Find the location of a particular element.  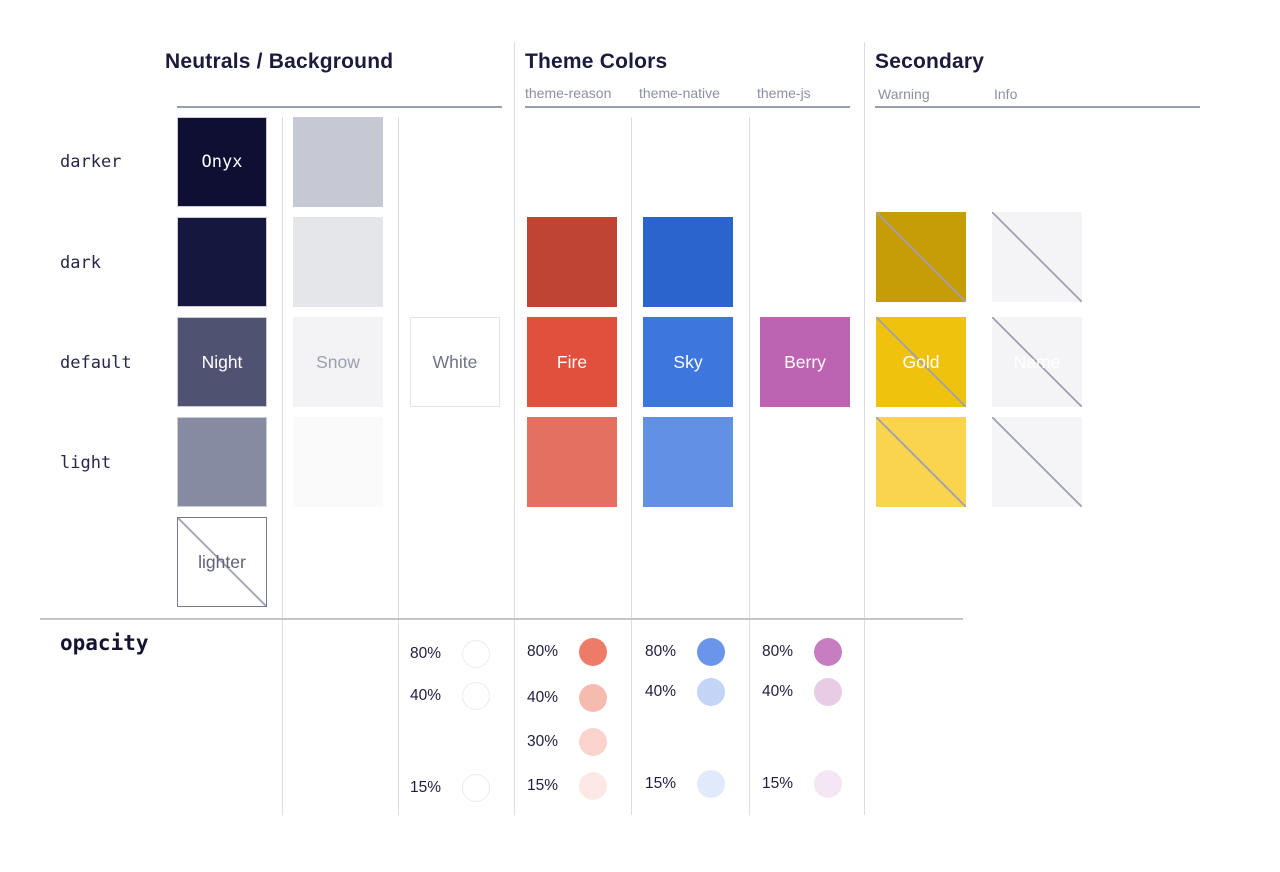

swatch-berry-label: Berry is located at coordinates (805, 361).